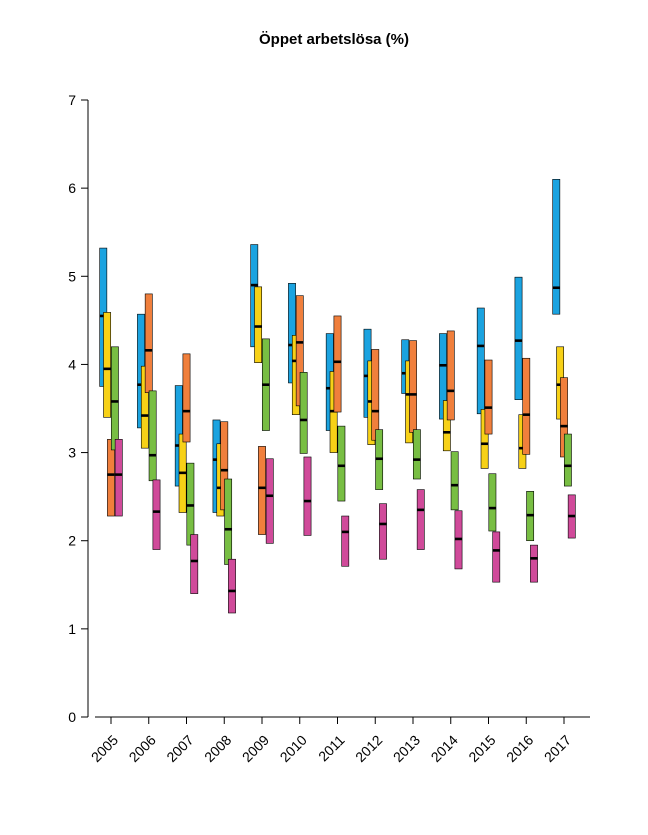  I want to click on x-tick-label: 2012, so click(368, 748).